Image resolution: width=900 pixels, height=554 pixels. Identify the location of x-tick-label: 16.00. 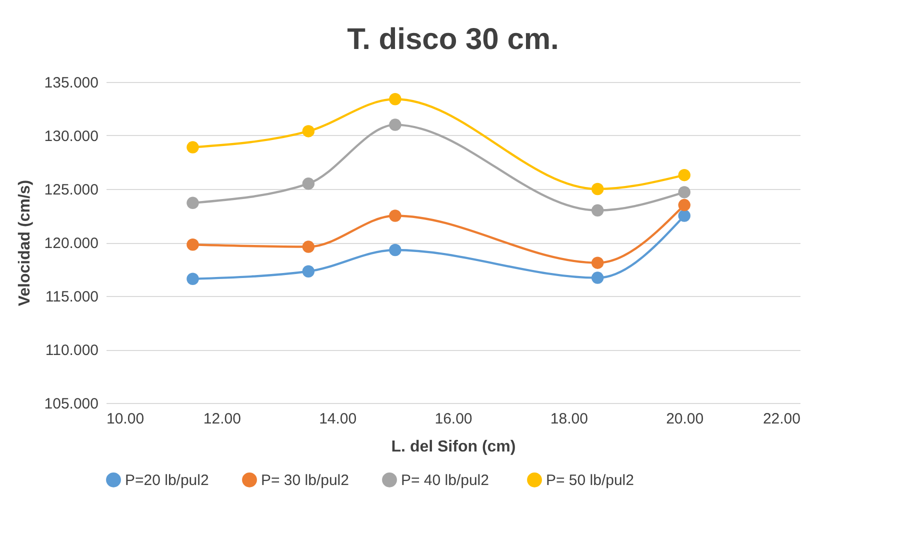
(453, 419).